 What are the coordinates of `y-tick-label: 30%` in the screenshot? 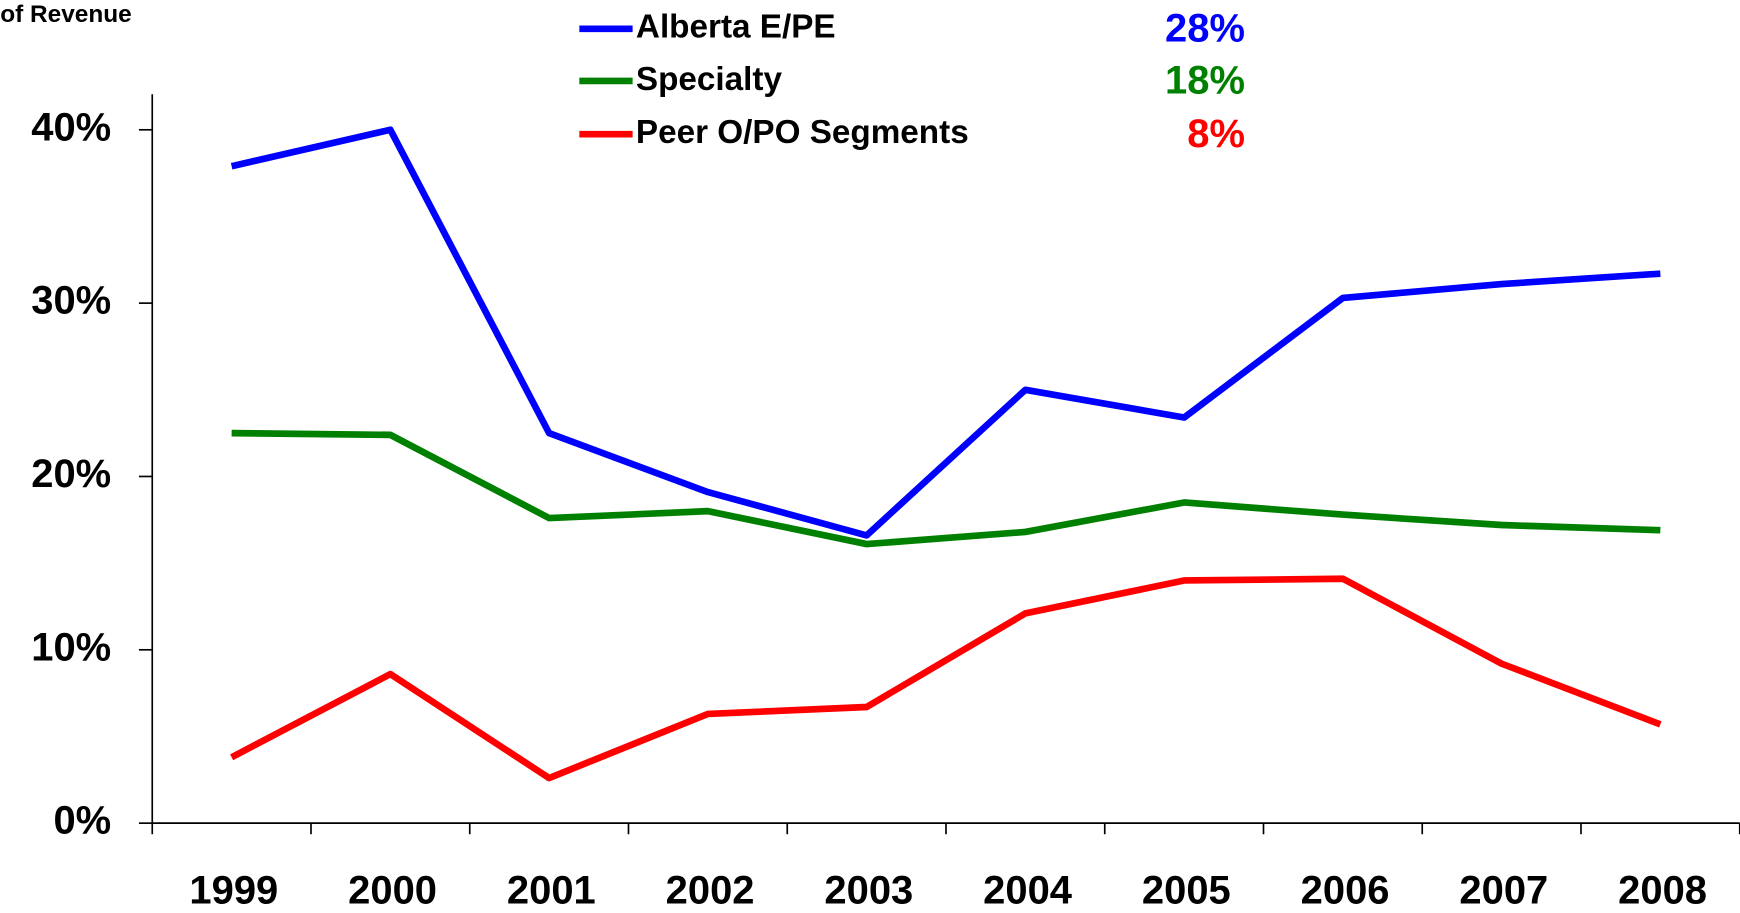 It's located at (71, 301).